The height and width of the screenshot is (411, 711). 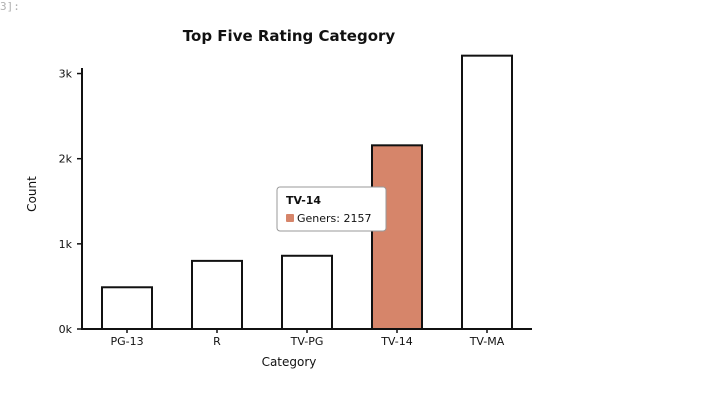 I want to click on y-tick-label: 1k, so click(x=66, y=244).